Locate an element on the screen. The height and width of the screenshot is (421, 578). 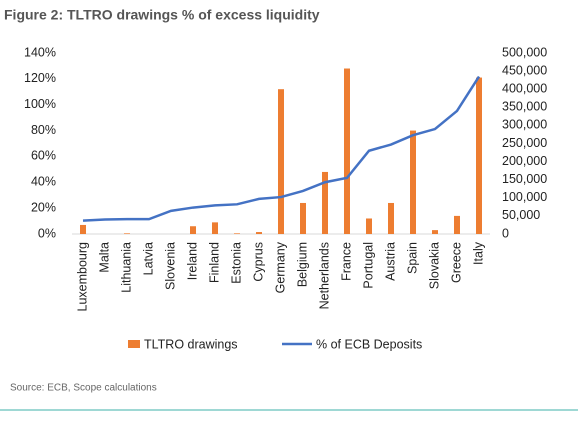
x-tick-label: Ireland is located at coordinates (192, 261).